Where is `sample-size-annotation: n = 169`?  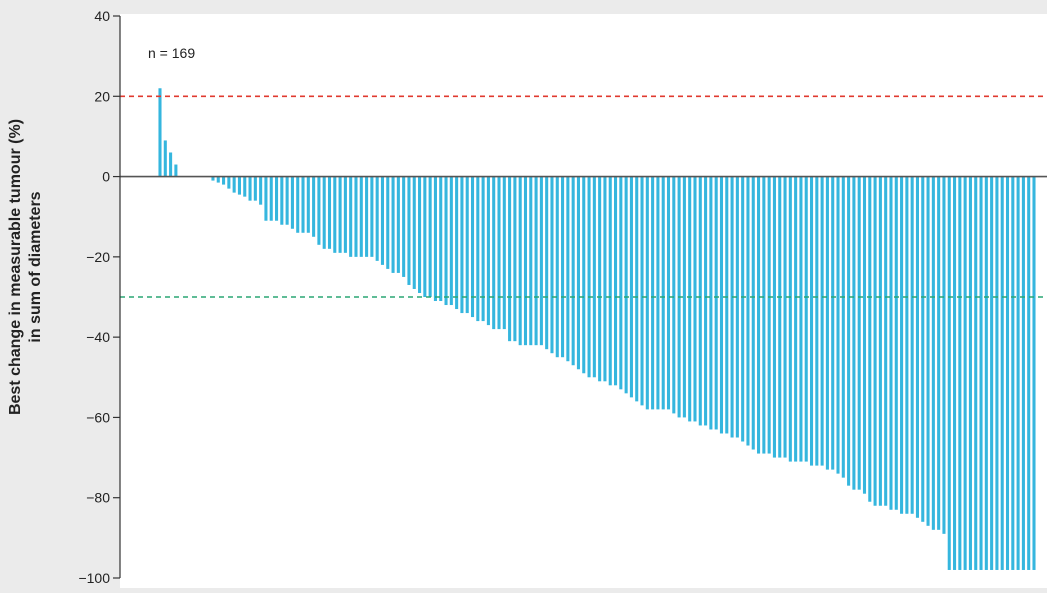
sample-size-annotation: n = 169 is located at coordinates (171, 53).